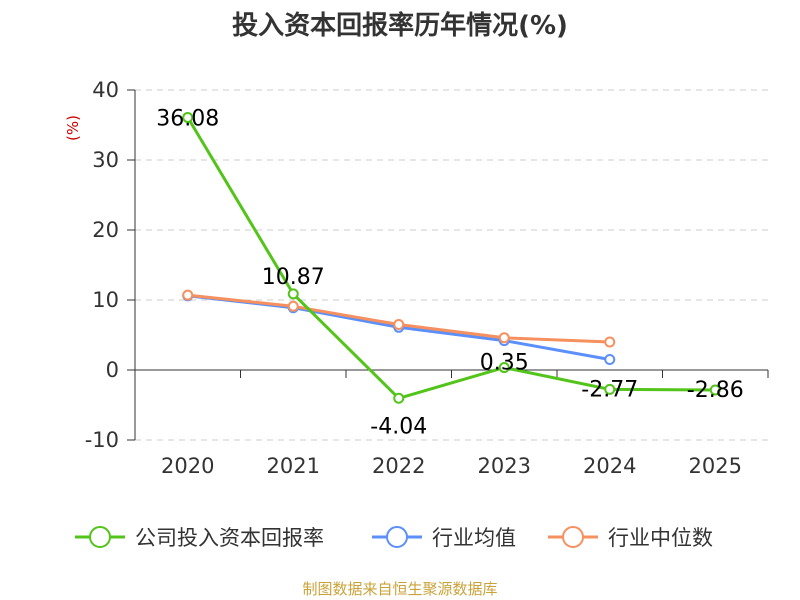 The width and height of the screenshot is (800, 600). Describe the element at coordinates (102, 265) in the screenshot. I see `y-tick-labels: 40 30 20 10 0 -10` at that location.